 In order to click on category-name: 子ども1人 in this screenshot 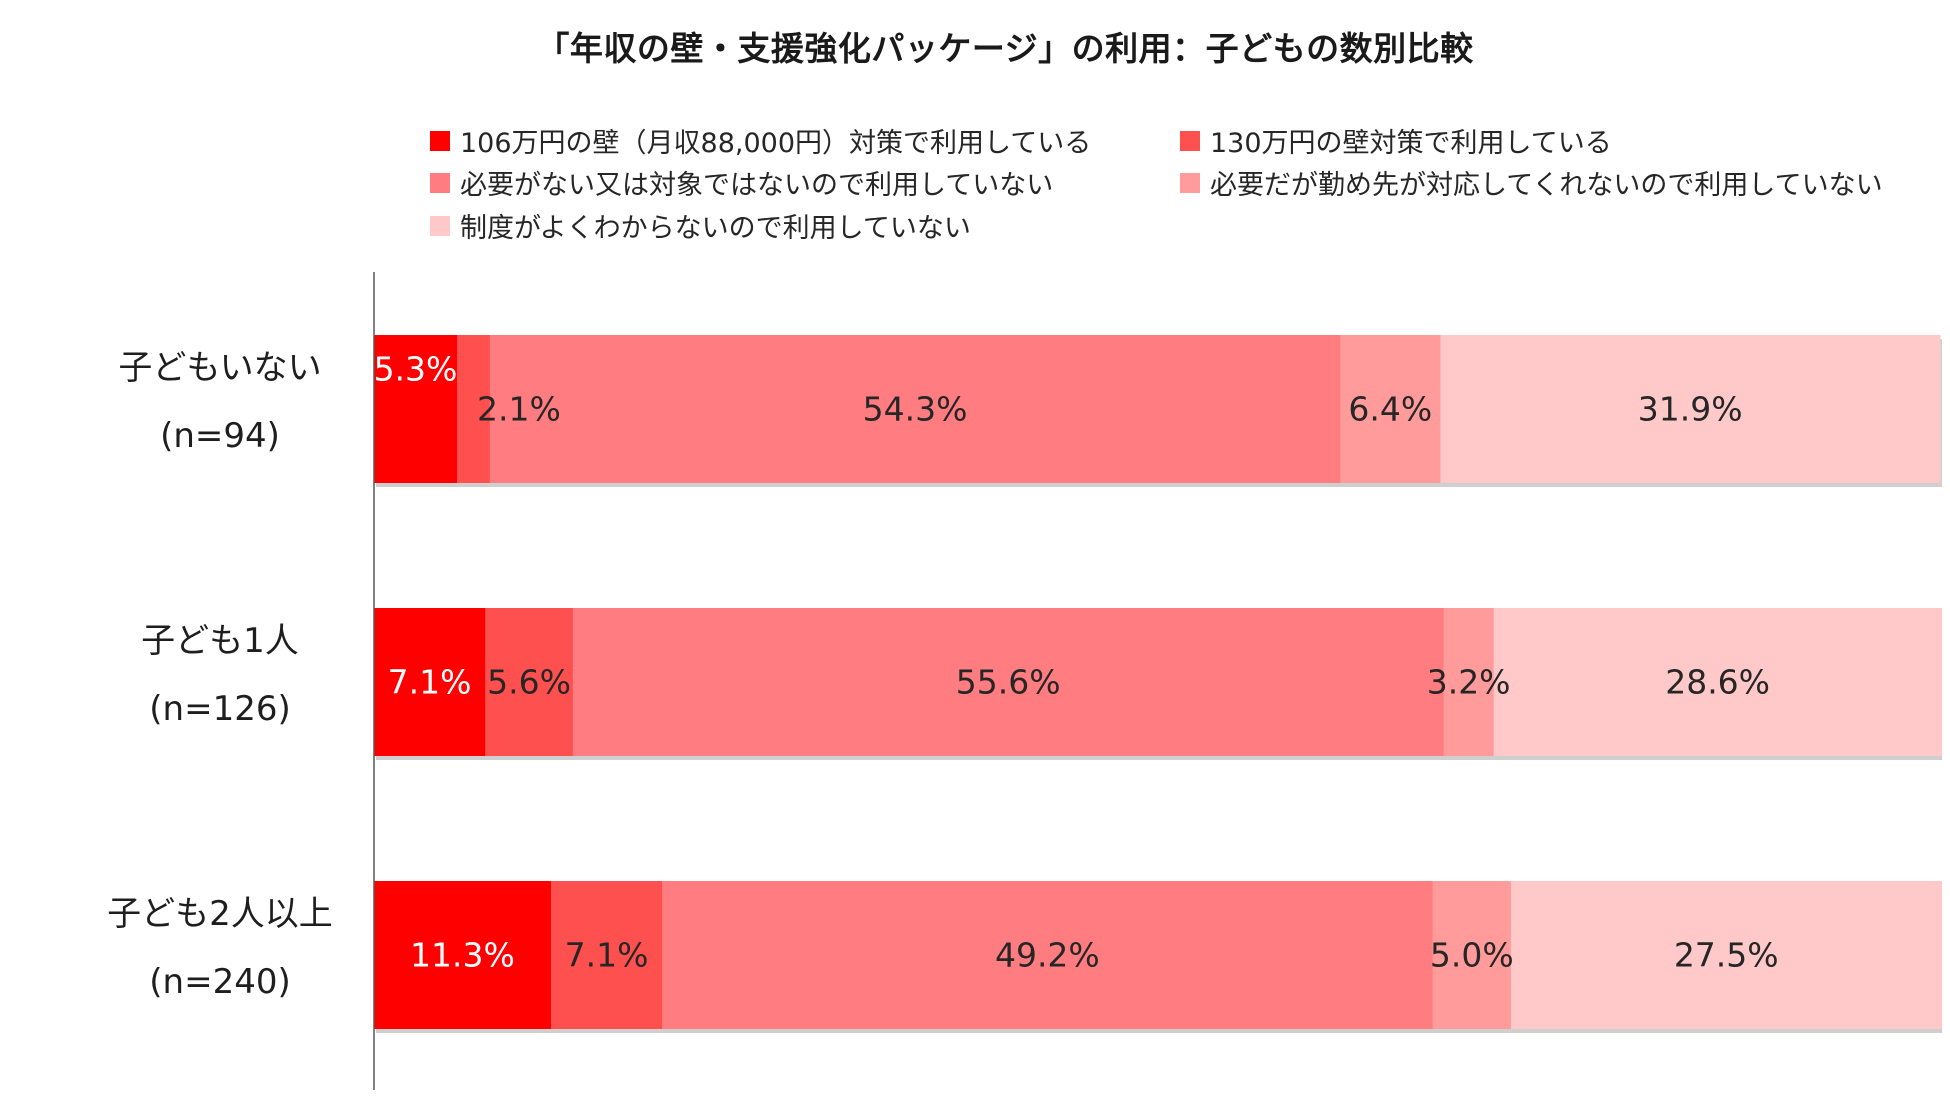, I will do `click(220, 641)`.